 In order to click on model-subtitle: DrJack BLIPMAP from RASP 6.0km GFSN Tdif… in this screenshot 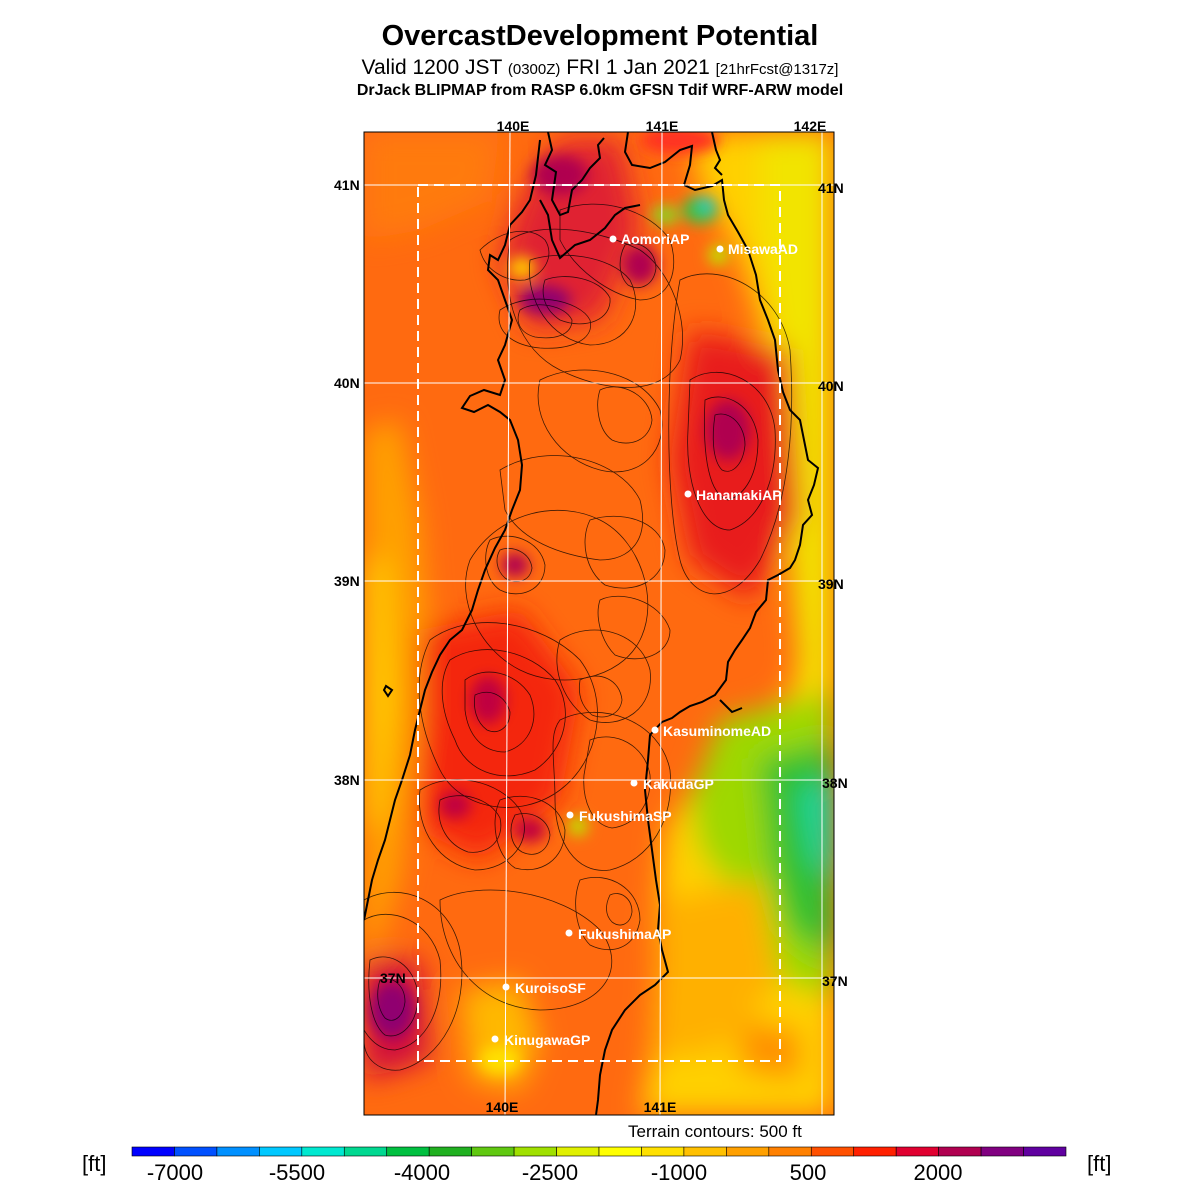, I will do `click(600, 90)`.